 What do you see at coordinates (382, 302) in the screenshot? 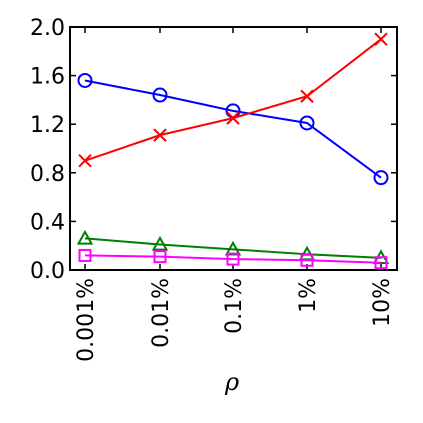
I see `x-tick-label: 10%` at bounding box center [382, 302].